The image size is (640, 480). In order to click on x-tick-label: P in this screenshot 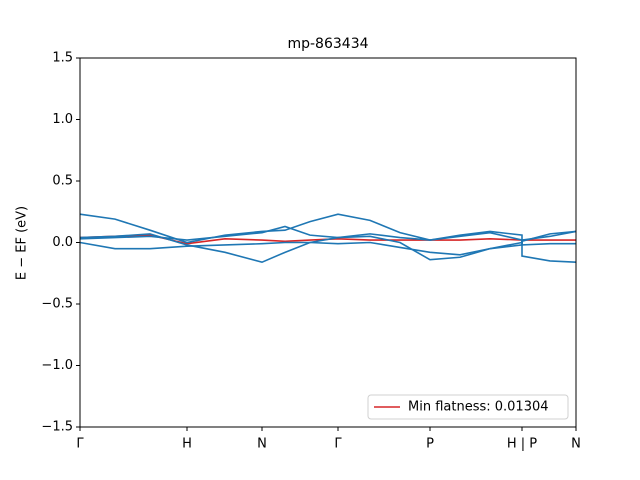, I will do `click(430, 444)`.